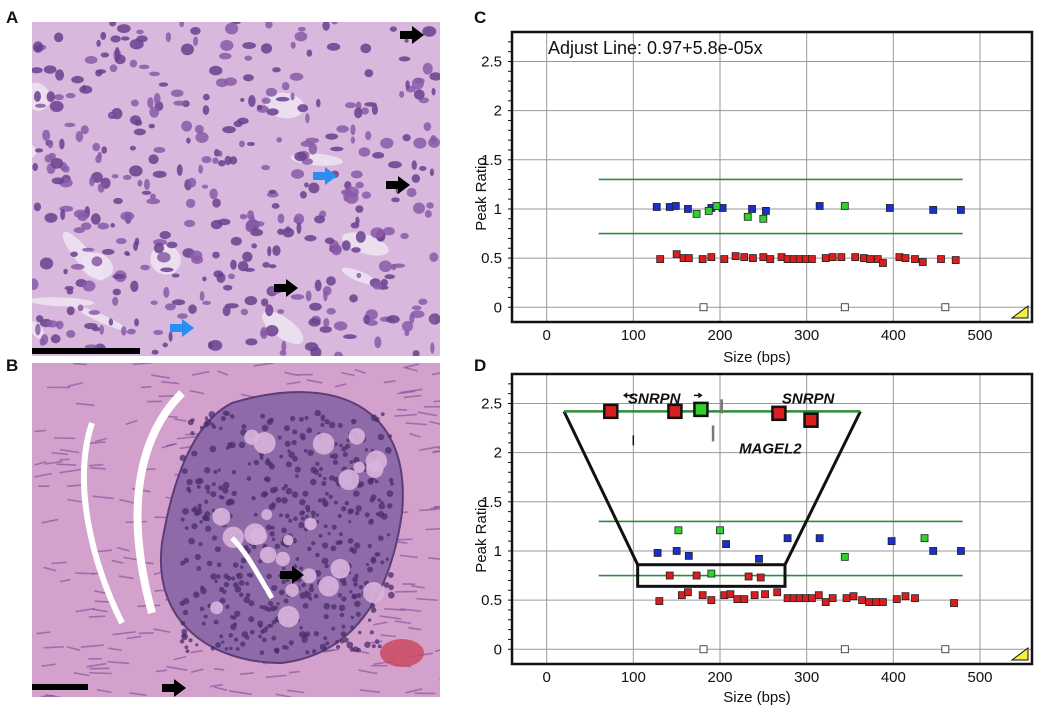 The image size is (1045, 707). I want to click on chart-c-point-blue, so click(766, 211).